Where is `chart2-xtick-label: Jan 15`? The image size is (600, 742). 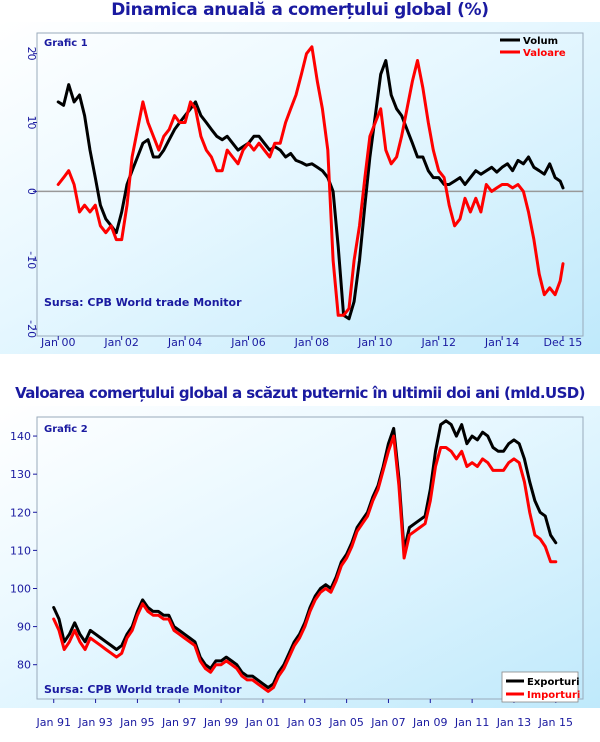
chart2-xtick-label: Jan 15 is located at coordinates (555, 722).